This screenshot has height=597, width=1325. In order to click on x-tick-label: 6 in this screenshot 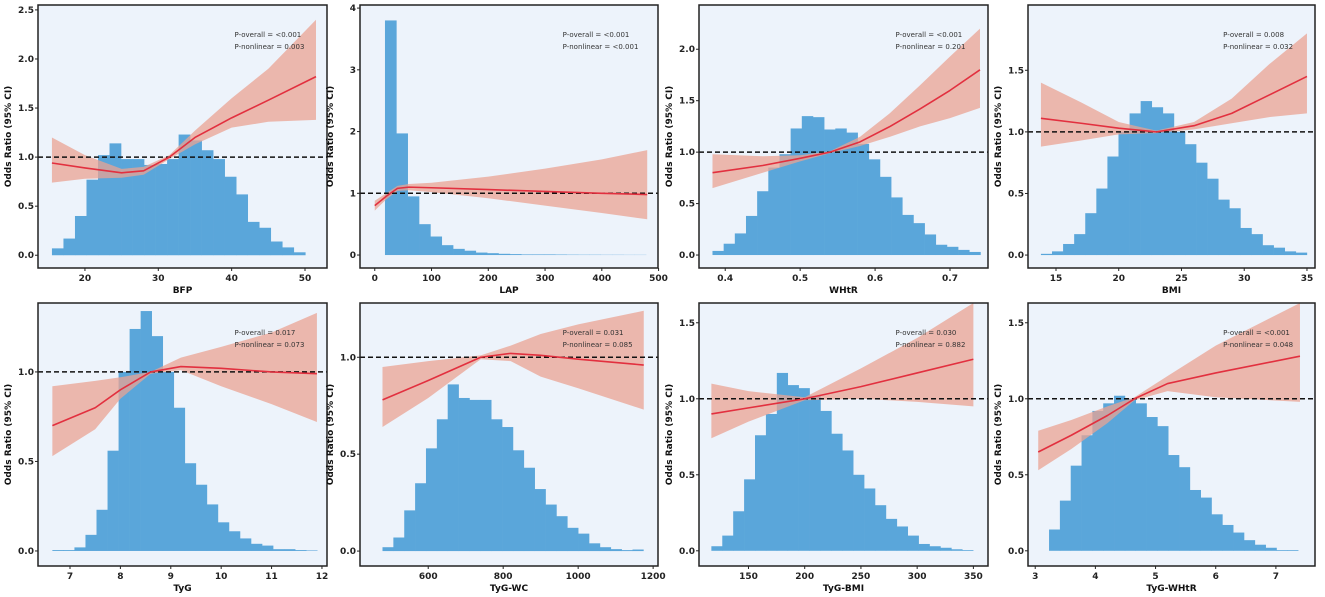, I will do `click(1216, 577)`.